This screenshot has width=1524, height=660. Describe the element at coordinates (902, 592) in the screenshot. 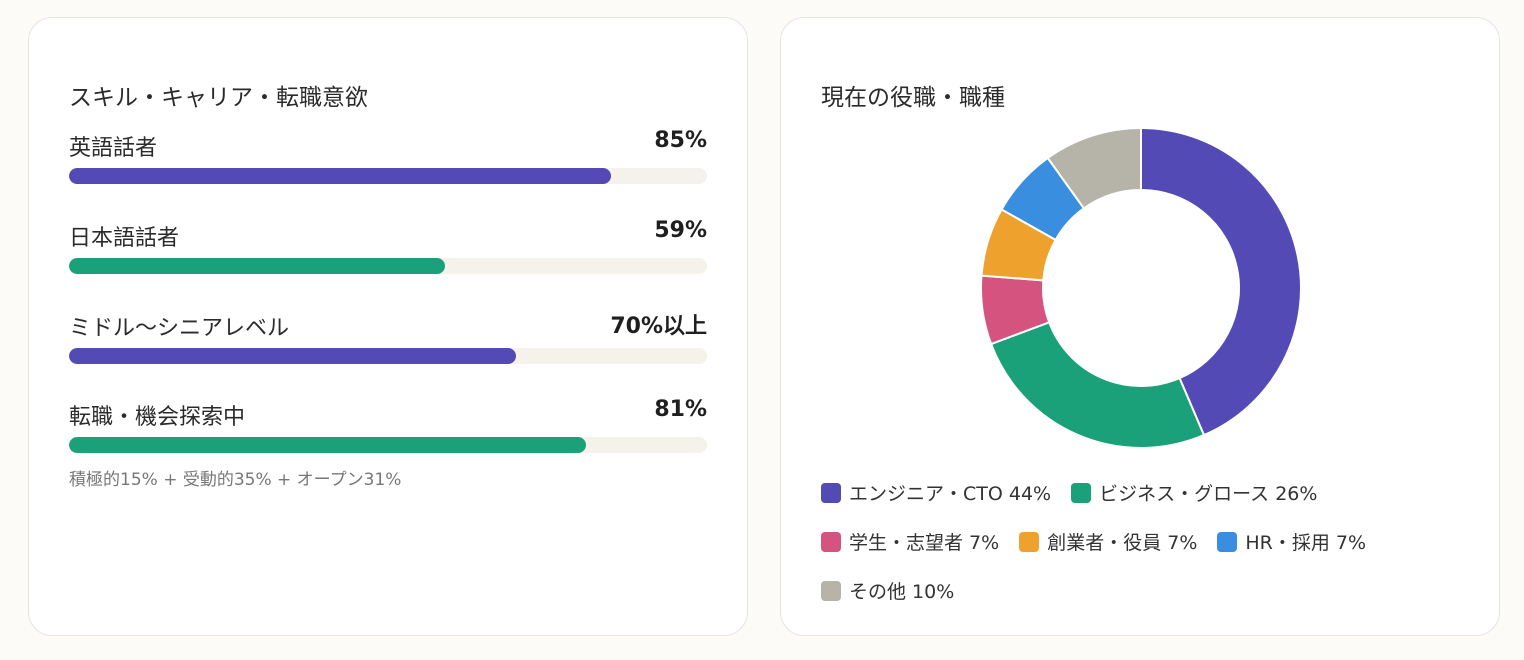

I see `legend-label: その他 10%` at that location.